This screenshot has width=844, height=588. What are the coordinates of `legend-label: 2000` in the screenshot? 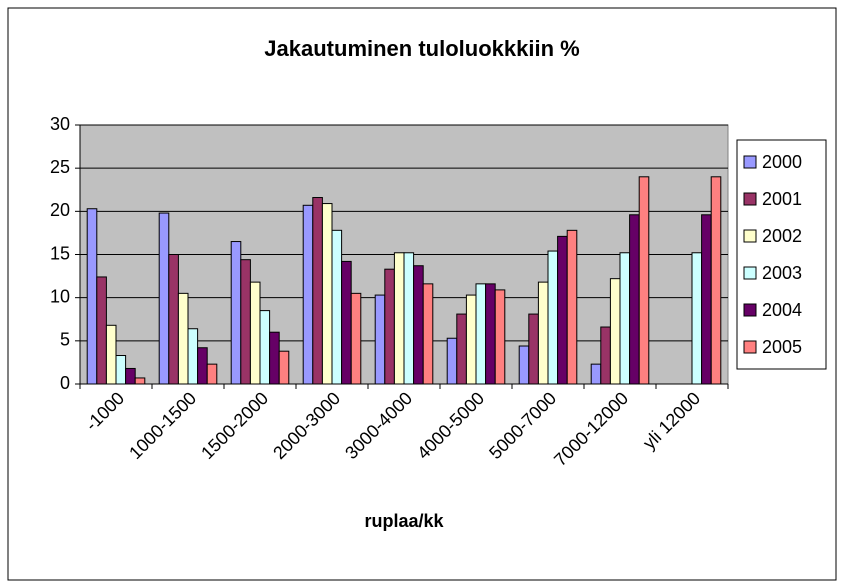 It's located at (782, 162).